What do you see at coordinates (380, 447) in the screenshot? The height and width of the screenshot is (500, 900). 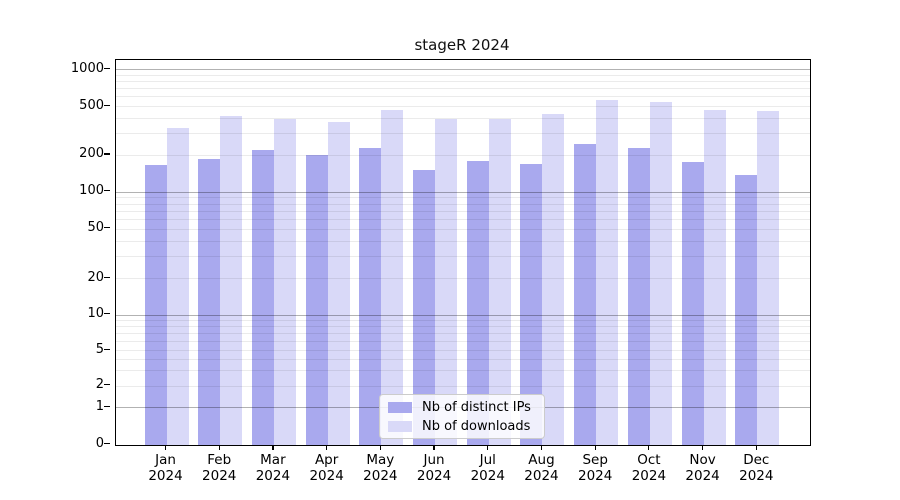 I see `x-tick-mark-may` at bounding box center [380, 447].